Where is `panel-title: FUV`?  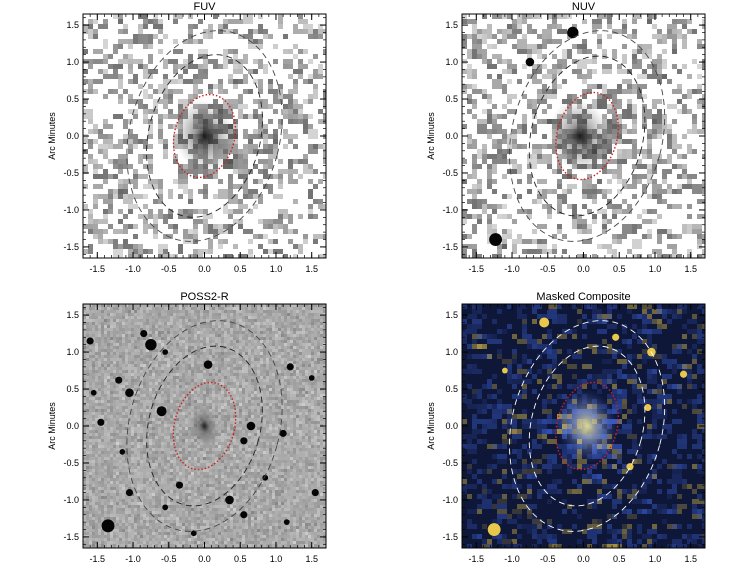
panel-title: FUV is located at coordinates (205, 7).